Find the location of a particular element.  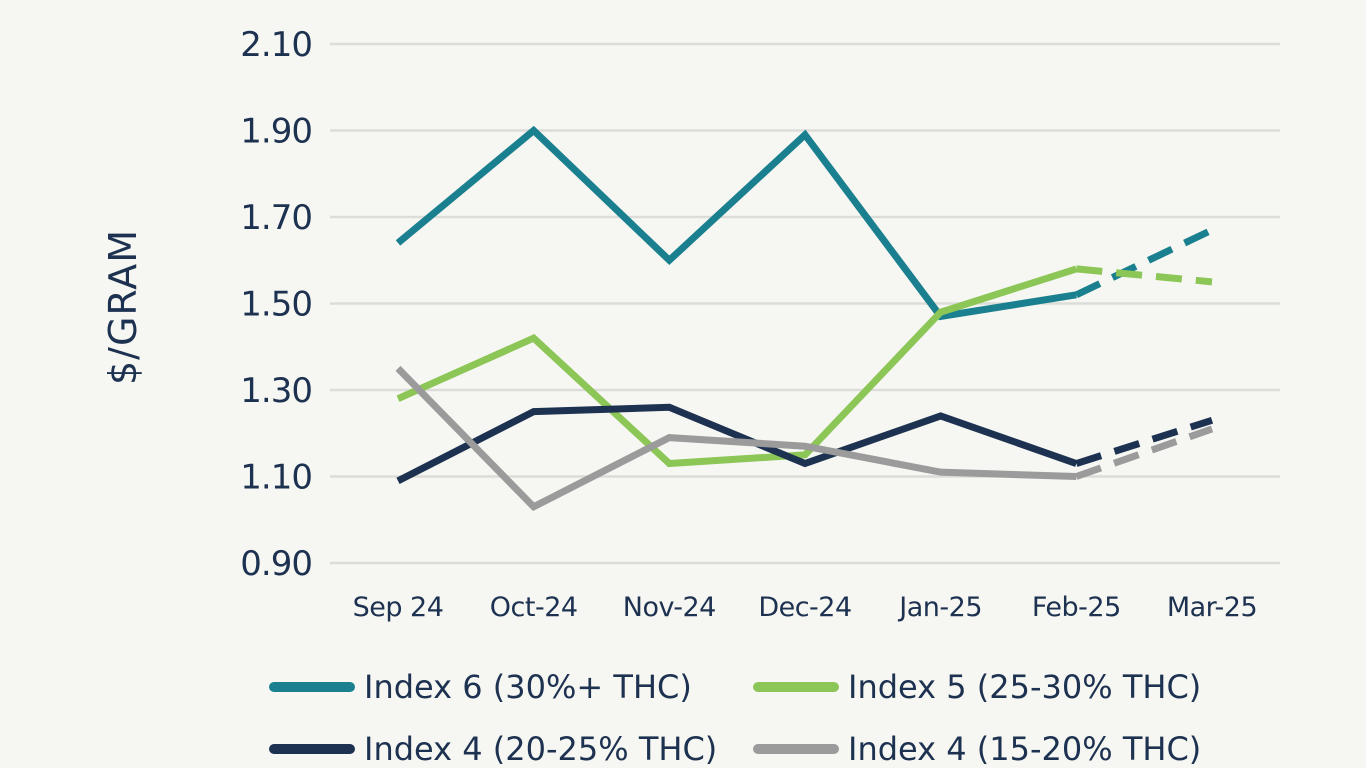

y-tick-label-1: 1.90 is located at coordinates (276, 132).